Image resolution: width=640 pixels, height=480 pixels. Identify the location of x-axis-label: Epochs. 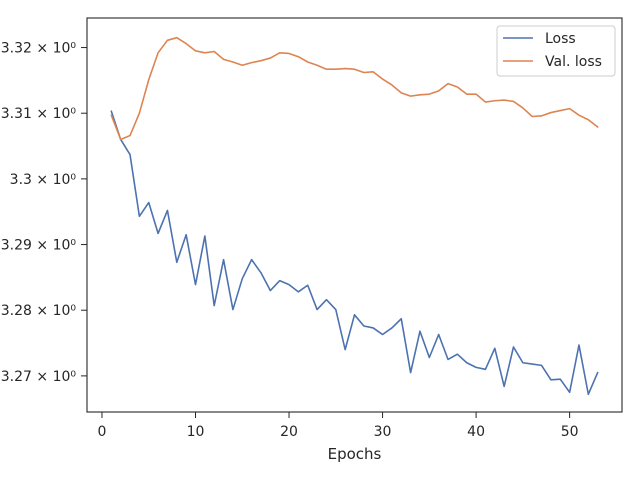
(355, 454).